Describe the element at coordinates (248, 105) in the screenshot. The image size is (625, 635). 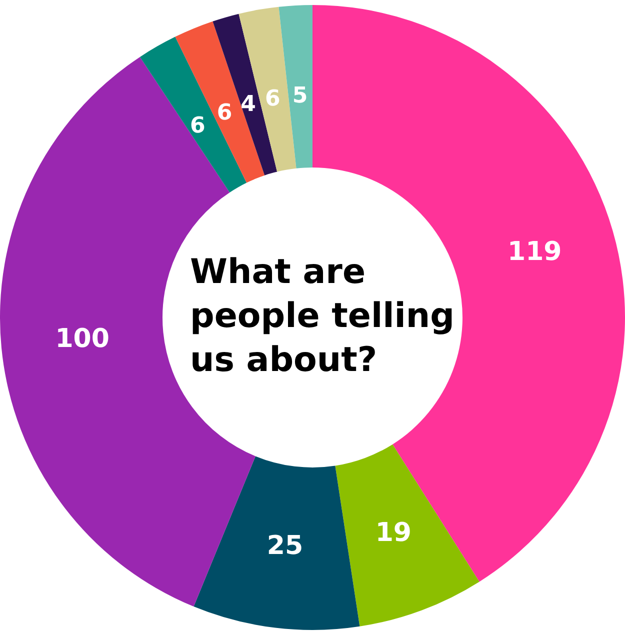
I see `data-label: 4` at that location.